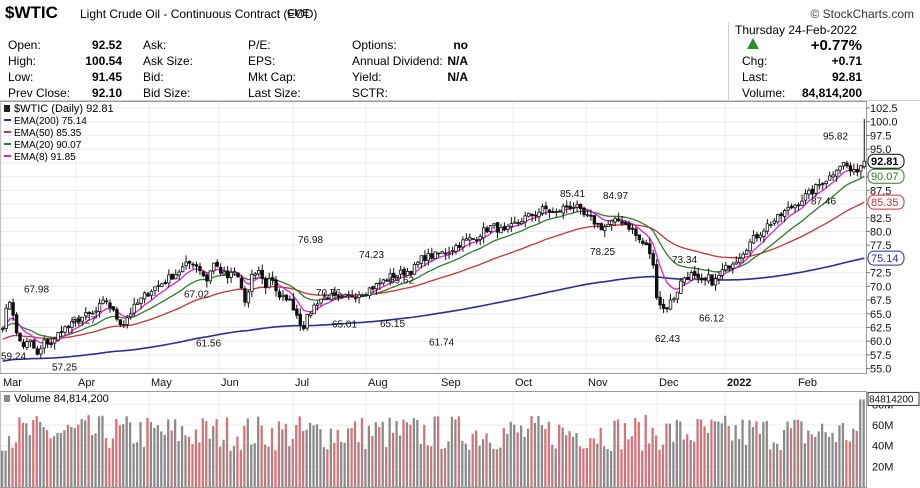  Describe the element at coordinates (196, 295) in the screenshot. I see `price-annotation: 67.02` at that location.